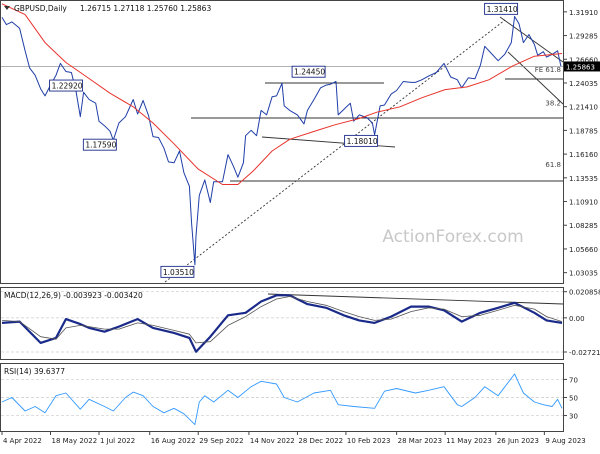  What do you see at coordinates (282, 399) in the screenshot?
I see `rsi-series-line` at bounding box center [282, 399].